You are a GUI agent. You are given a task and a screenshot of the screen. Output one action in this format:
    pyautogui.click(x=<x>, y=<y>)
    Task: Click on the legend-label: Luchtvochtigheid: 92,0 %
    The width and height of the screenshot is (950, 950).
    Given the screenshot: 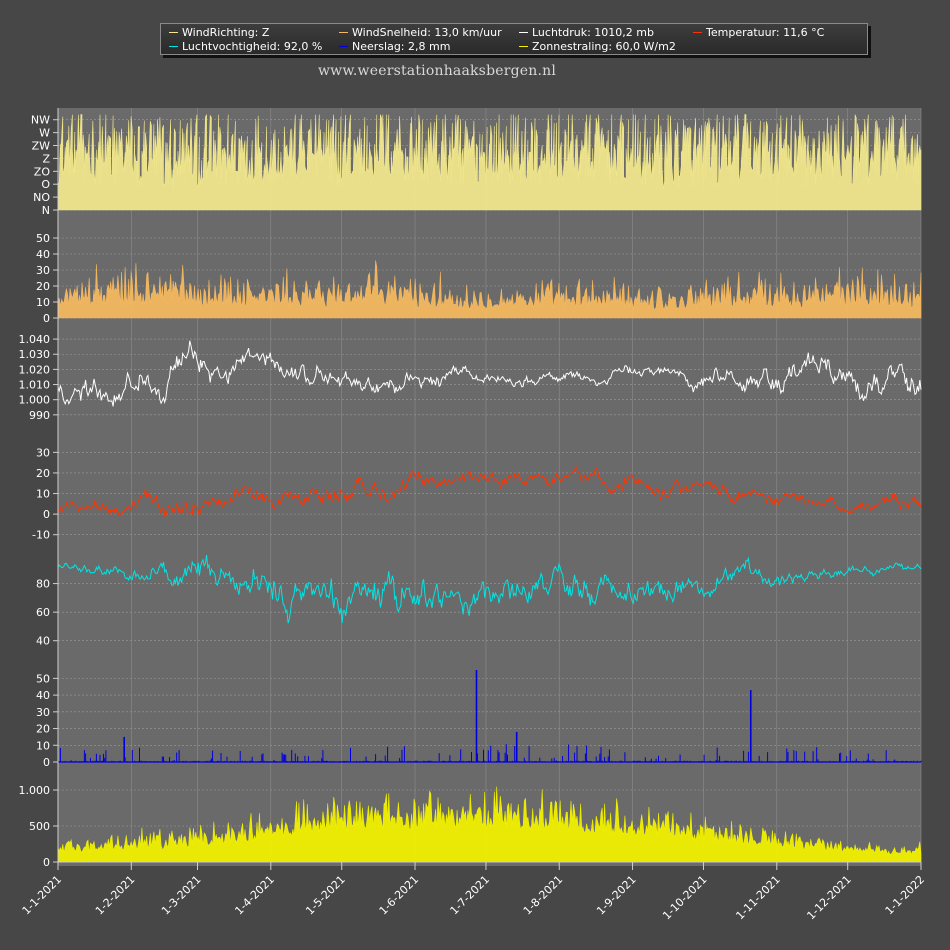 What is the action you would take?
    pyautogui.click(x=252, y=46)
    